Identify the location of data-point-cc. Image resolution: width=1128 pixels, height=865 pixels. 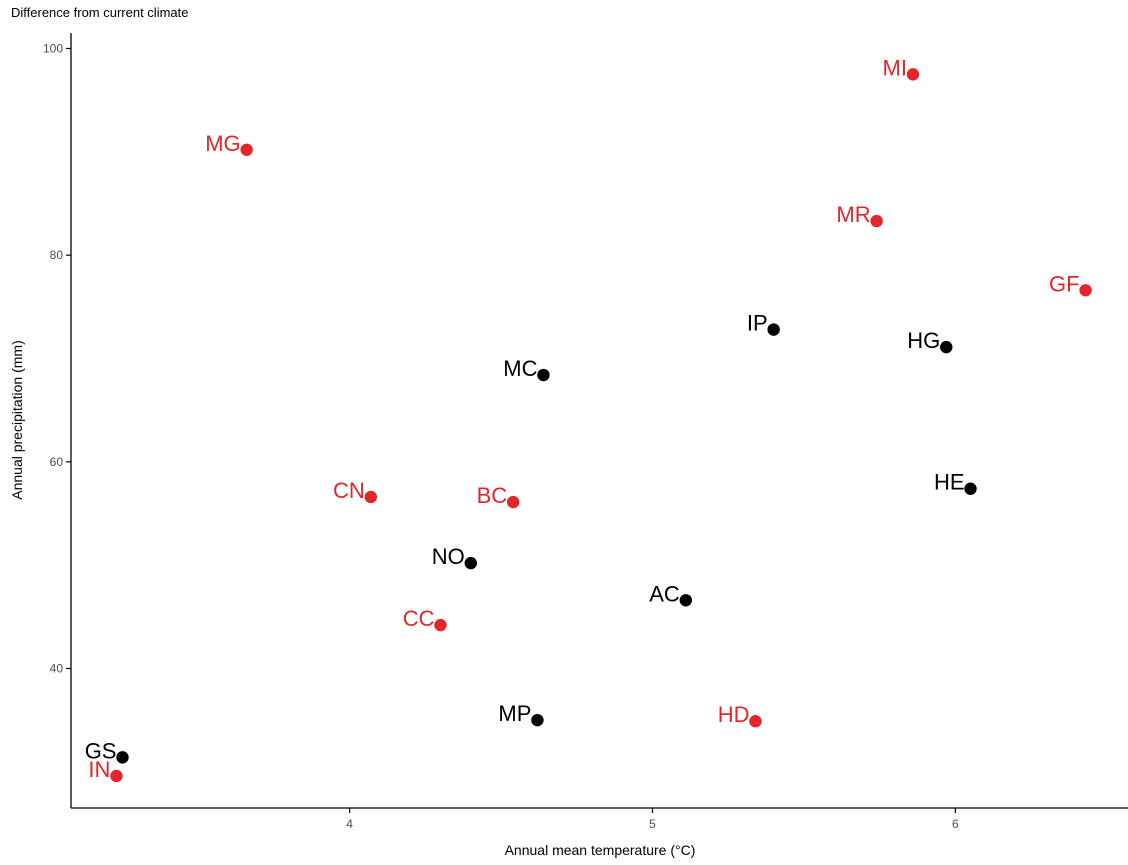
(440, 625).